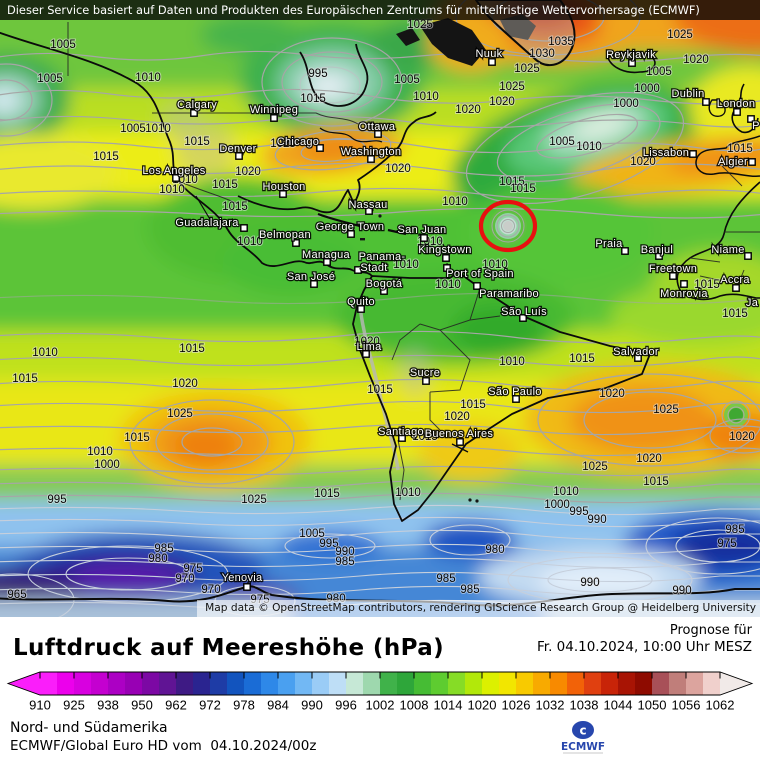 This screenshot has width=760, height=760. What do you see at coordinates (384, 286) in the screenshot?
I see `city: Bogotá` at bounding box center [384, 286].